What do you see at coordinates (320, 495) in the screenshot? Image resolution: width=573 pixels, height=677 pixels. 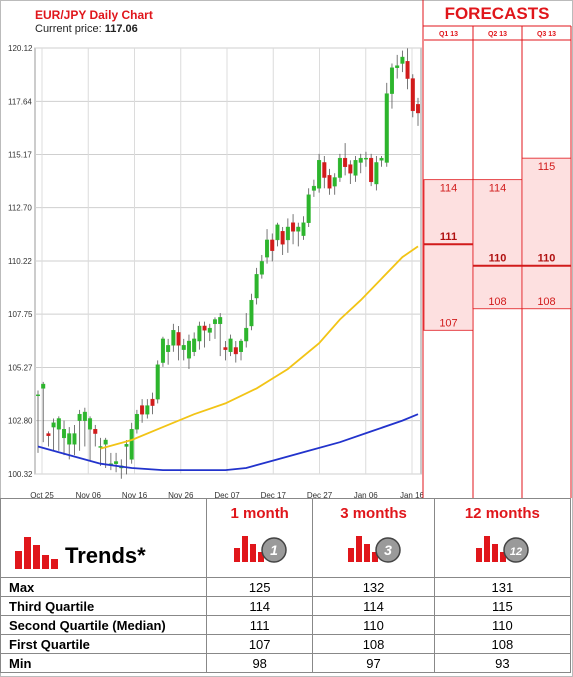 I see `x-tick-label: Dec 27` at bounding box center [320, 495].